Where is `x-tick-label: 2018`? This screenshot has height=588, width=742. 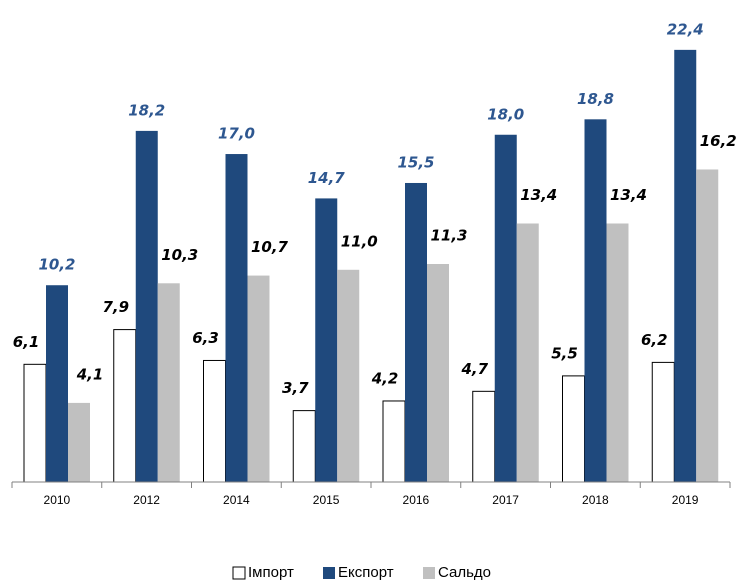 x-tick-label: 2018 is located at coordinates (595, 500).